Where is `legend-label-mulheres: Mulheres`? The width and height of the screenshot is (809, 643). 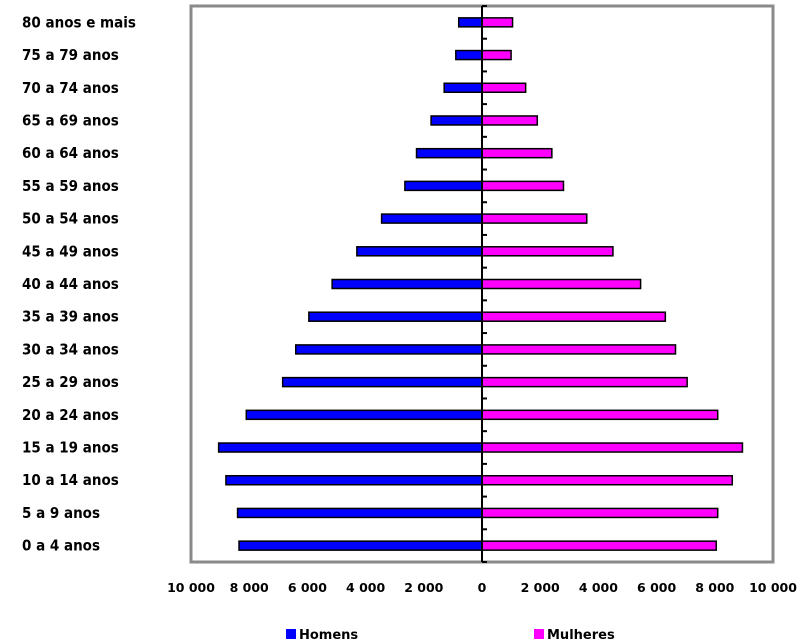 legend-label-mulheres: Mulheres is located at coordinates (581, 635).